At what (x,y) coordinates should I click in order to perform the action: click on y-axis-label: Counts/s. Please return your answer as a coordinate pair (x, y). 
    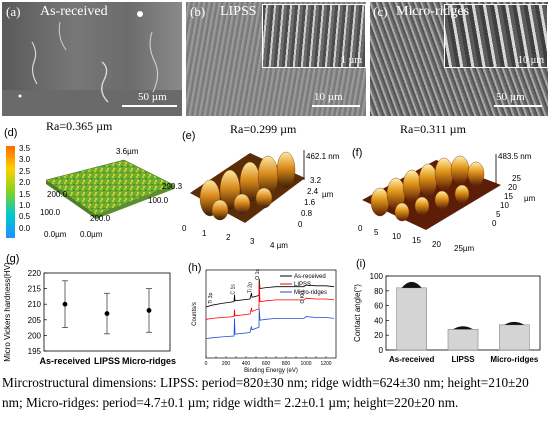
    Looking at the image, I should click on (195, 314).